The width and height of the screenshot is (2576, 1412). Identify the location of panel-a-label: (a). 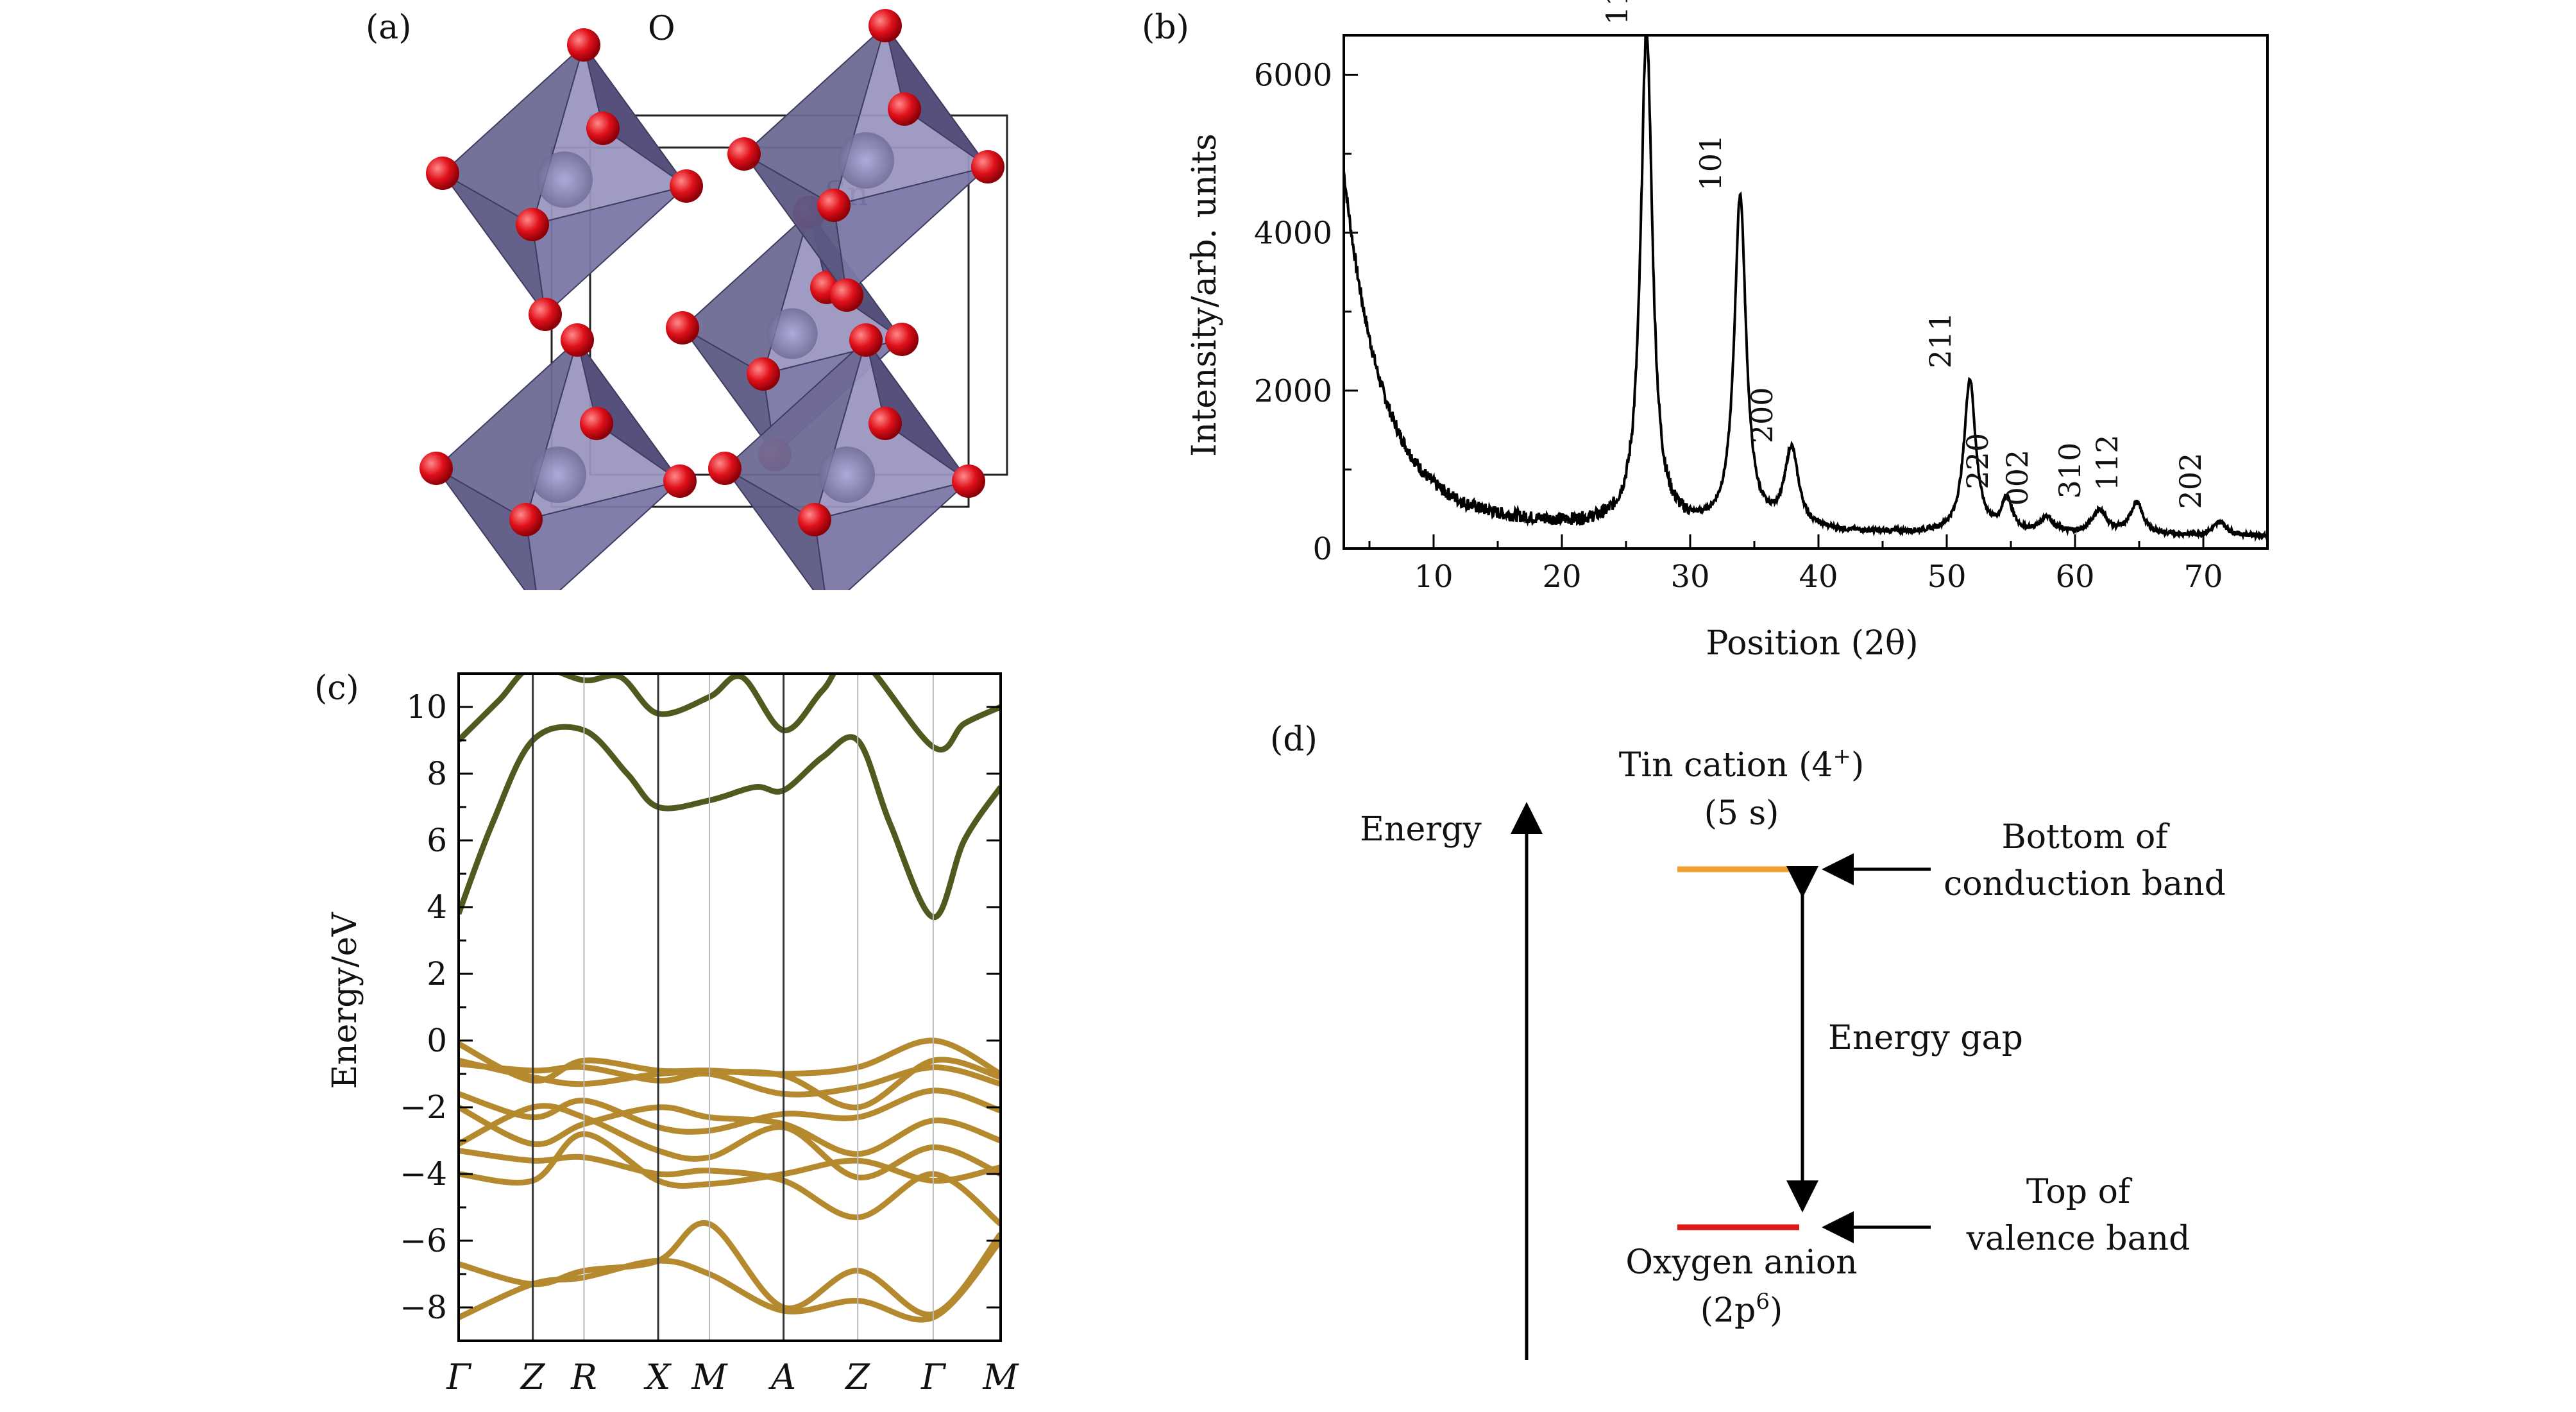
(389, 27).